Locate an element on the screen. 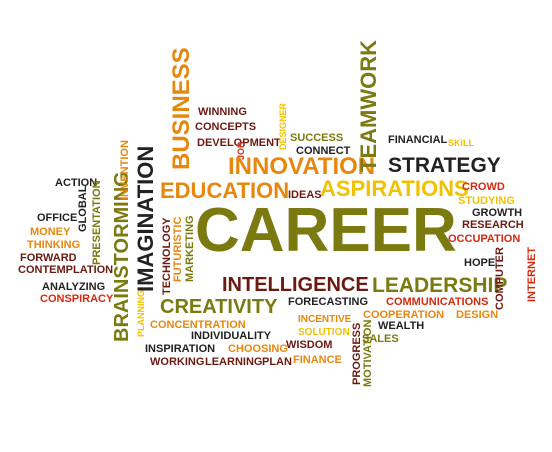  word-plan: PLAN is located at coordinates (277, 362).